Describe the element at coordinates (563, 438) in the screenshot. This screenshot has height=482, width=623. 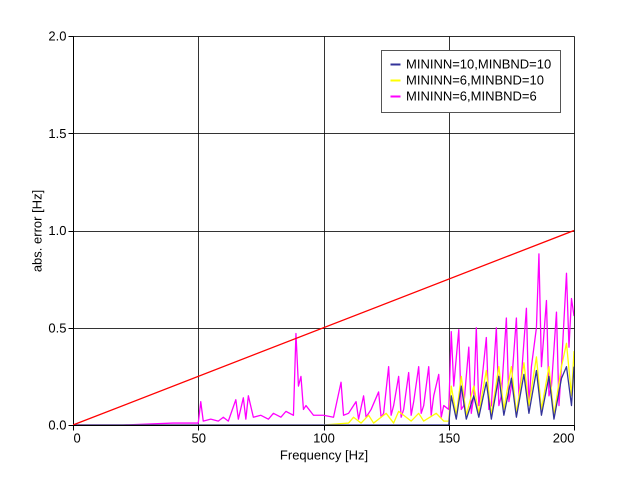
I see `x-tick-label: 200` at that location.